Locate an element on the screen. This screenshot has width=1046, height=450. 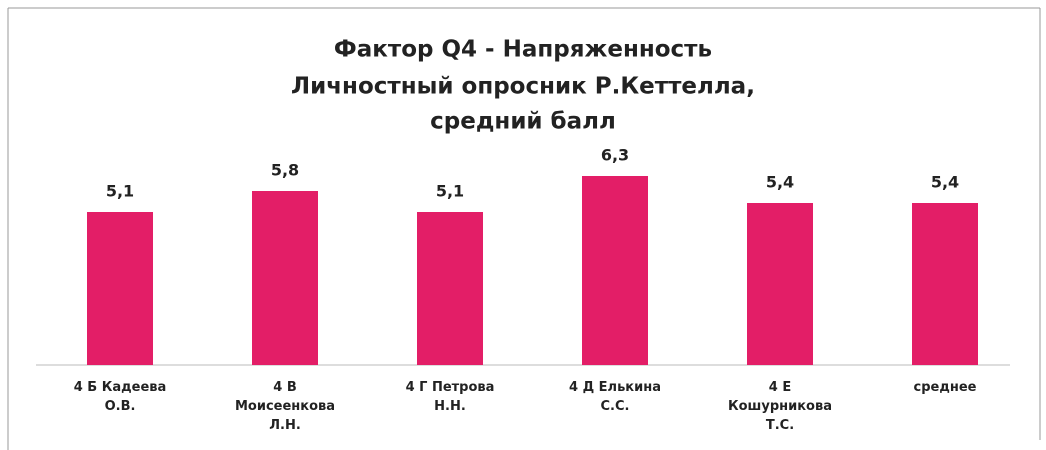
data-label: 6,3 is located at coordinates (615, 155).